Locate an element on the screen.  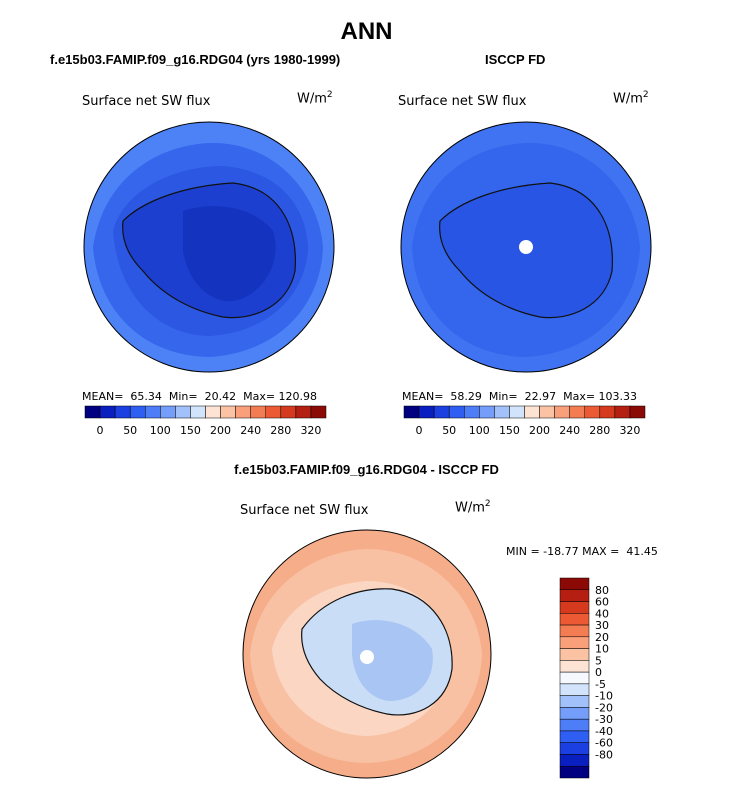
figure-title: ANN is located at coordinates (366, 31).